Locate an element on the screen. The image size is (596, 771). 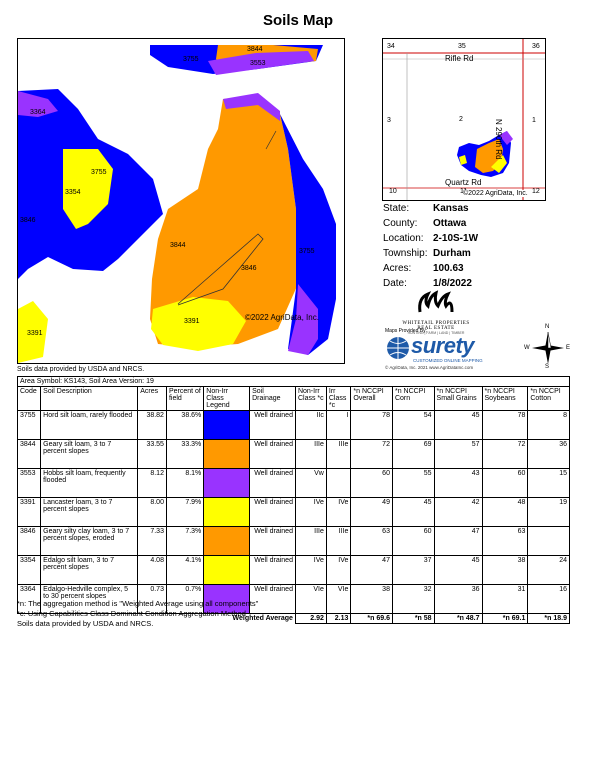
cell-soy: 38 is located at coordinates (505, 570).